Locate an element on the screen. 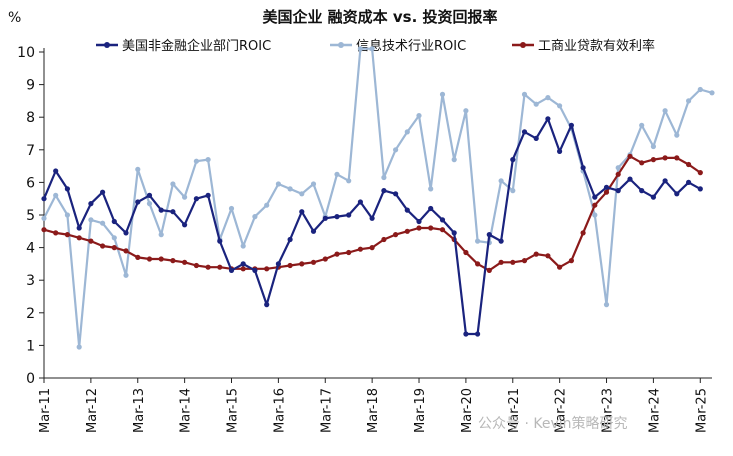 The height and width of the screenshot is (456, 733). chart-title: 美国企业 融资成本 vs. 投资回报率 is located at coordinates (379, 17).